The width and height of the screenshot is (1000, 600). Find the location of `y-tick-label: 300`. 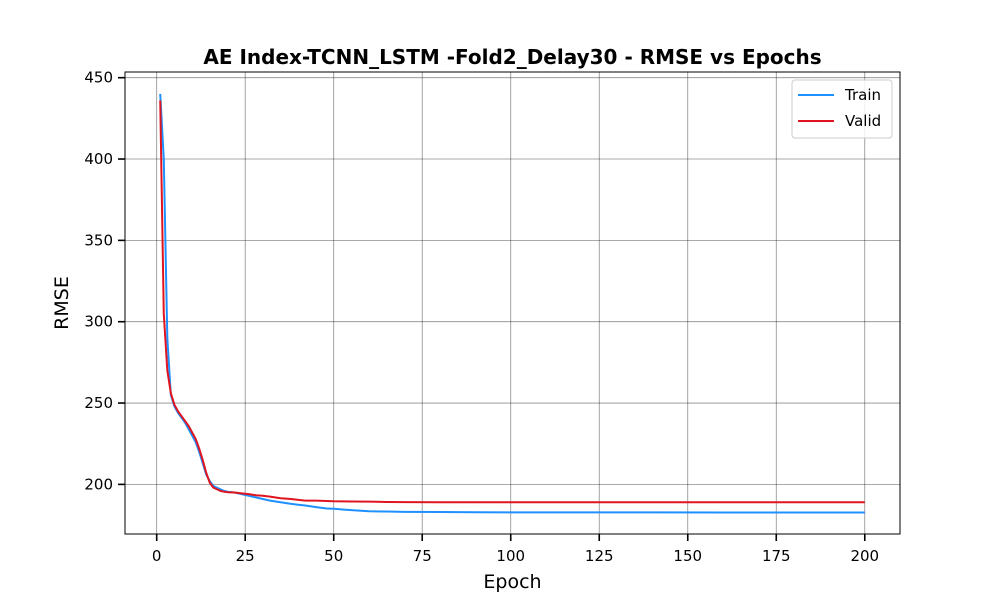

y-tick-label: 300 is located at coordinates (98, 322).